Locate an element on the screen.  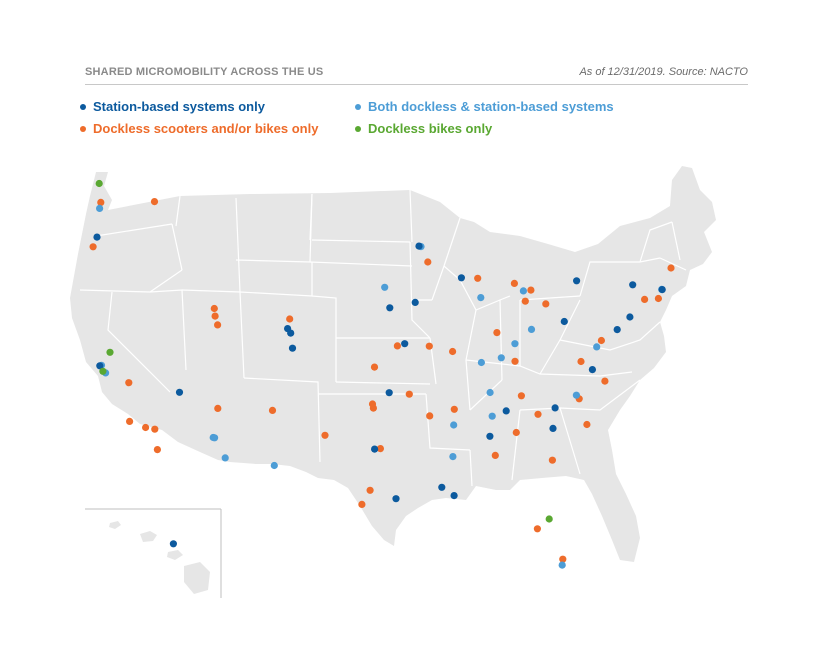
legend-station-based: Station-based systems only is located at coordinates (172, 106).